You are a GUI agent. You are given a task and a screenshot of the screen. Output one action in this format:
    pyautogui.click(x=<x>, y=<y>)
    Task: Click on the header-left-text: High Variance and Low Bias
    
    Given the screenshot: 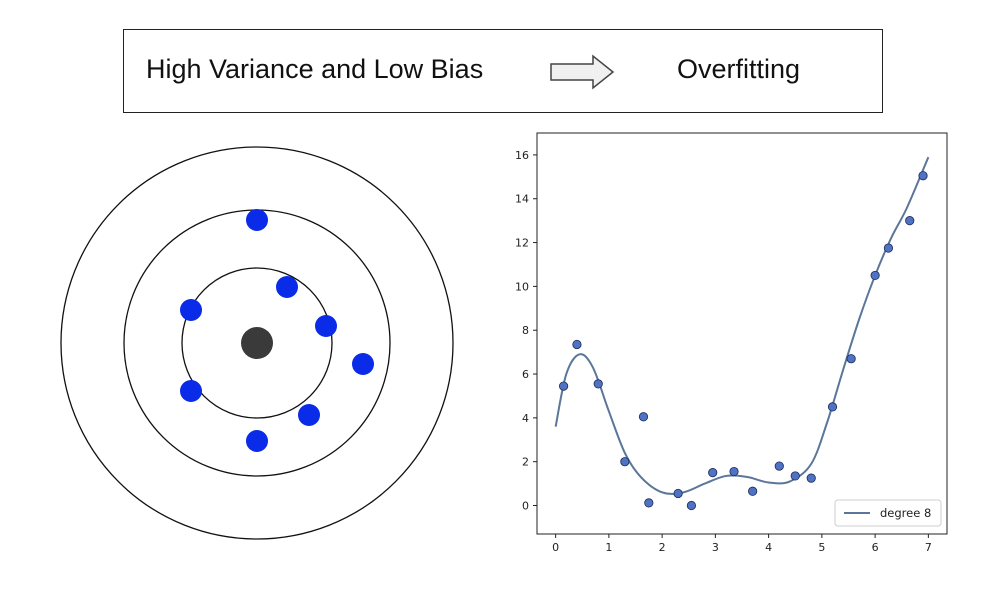 What is the action you would take?
    pyautogui.click(x=315, y=69)
    